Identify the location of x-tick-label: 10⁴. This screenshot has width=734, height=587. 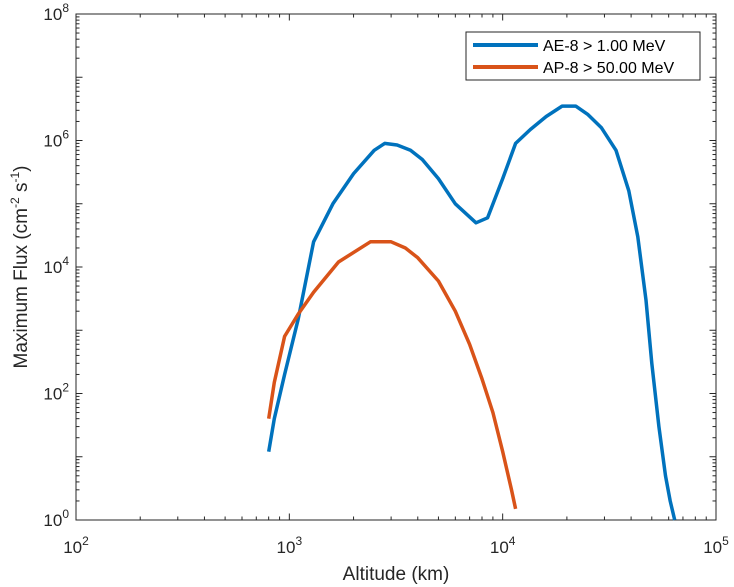
(503, 545).